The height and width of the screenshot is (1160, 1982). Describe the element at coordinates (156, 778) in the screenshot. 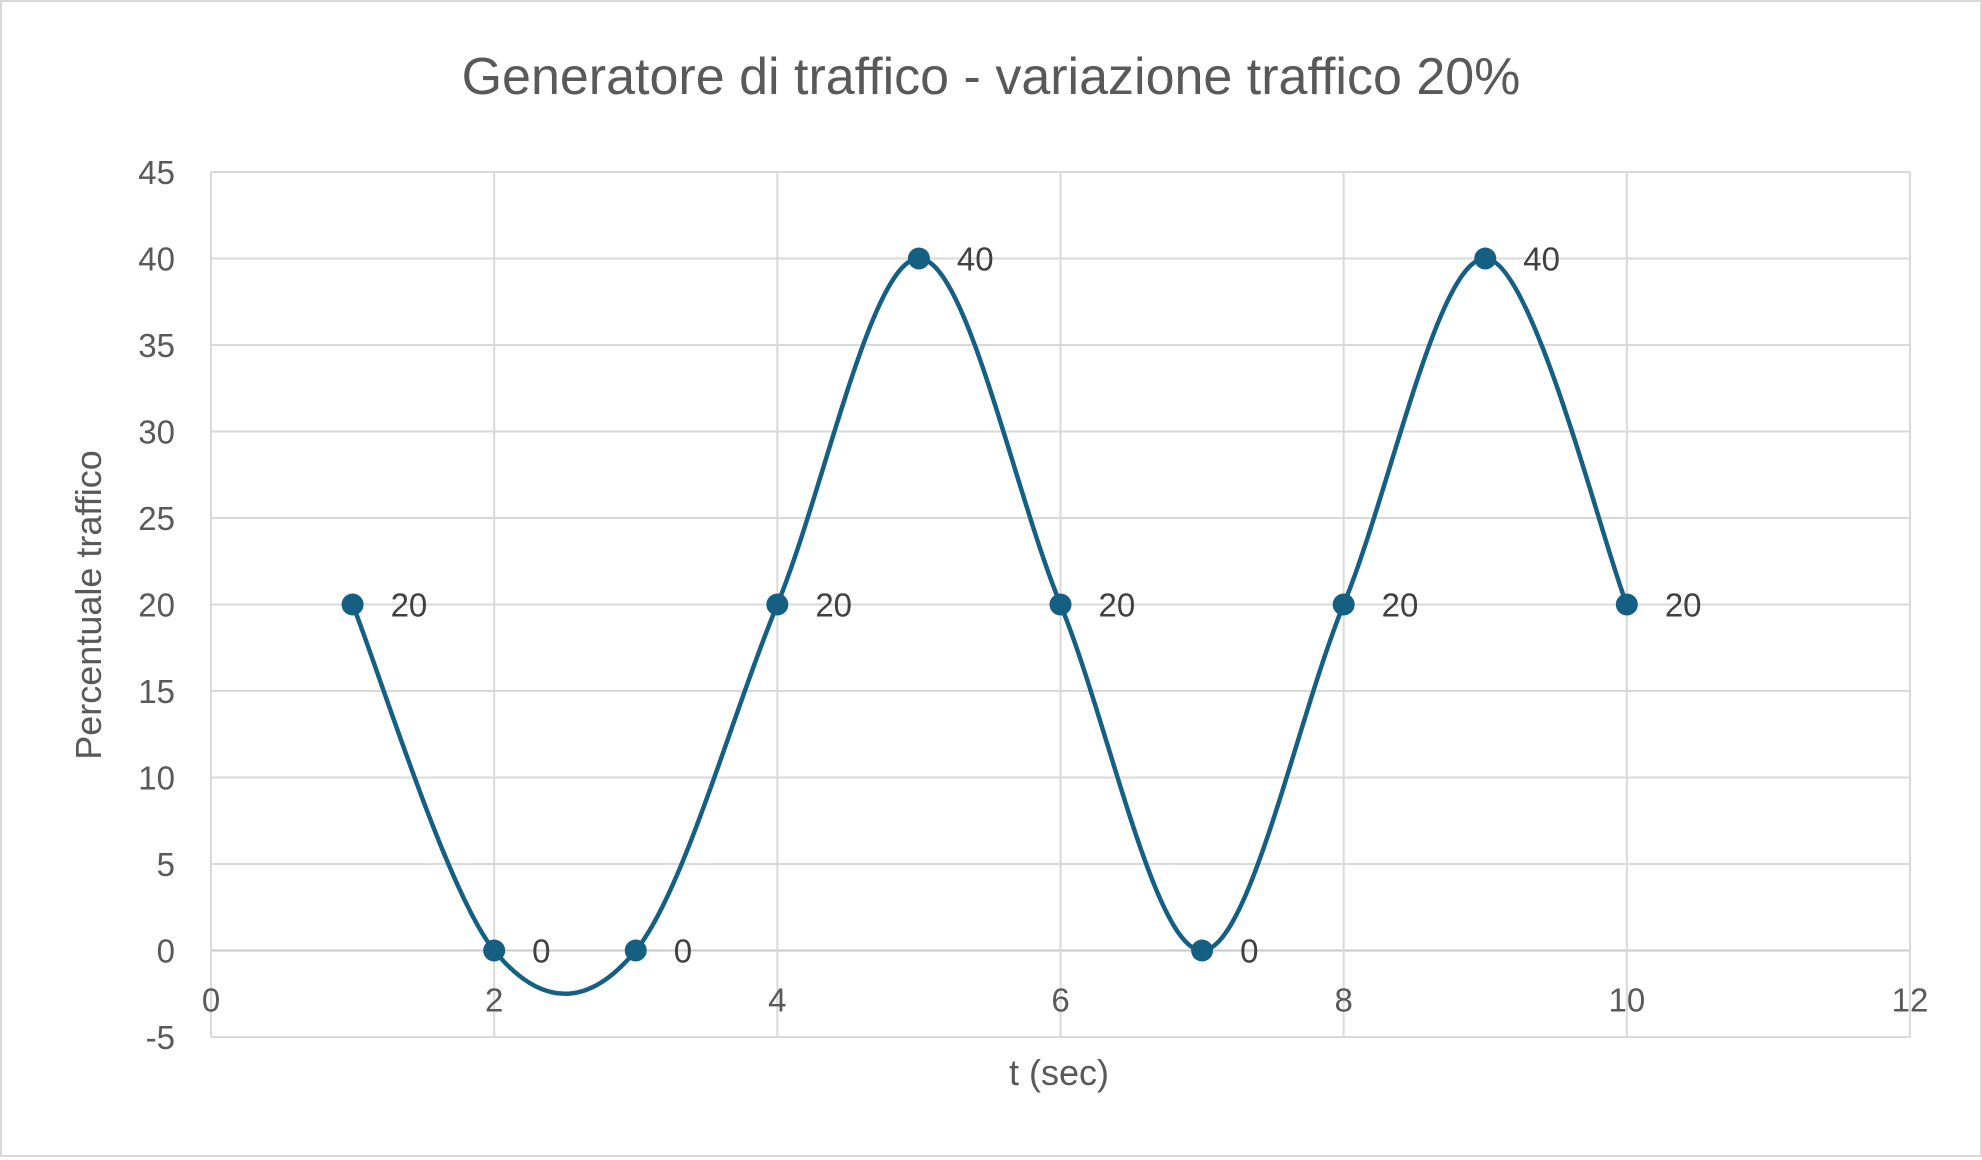

I see `y-tick-label: 10` at that location.